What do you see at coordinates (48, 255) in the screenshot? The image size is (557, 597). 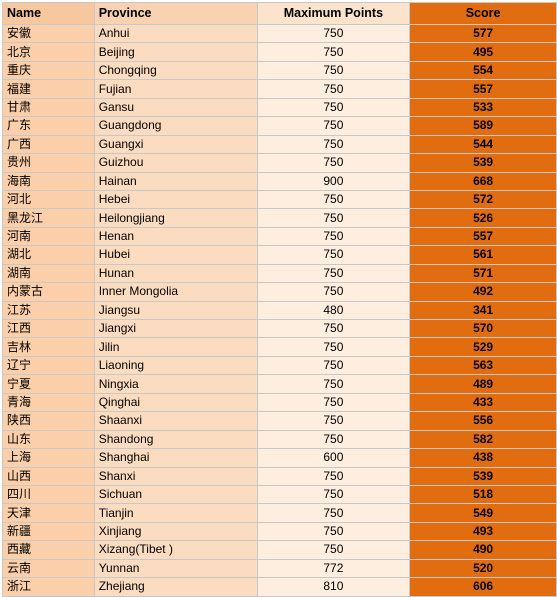 I see `cell-name: 湖北` at bounding box center [48, 255].